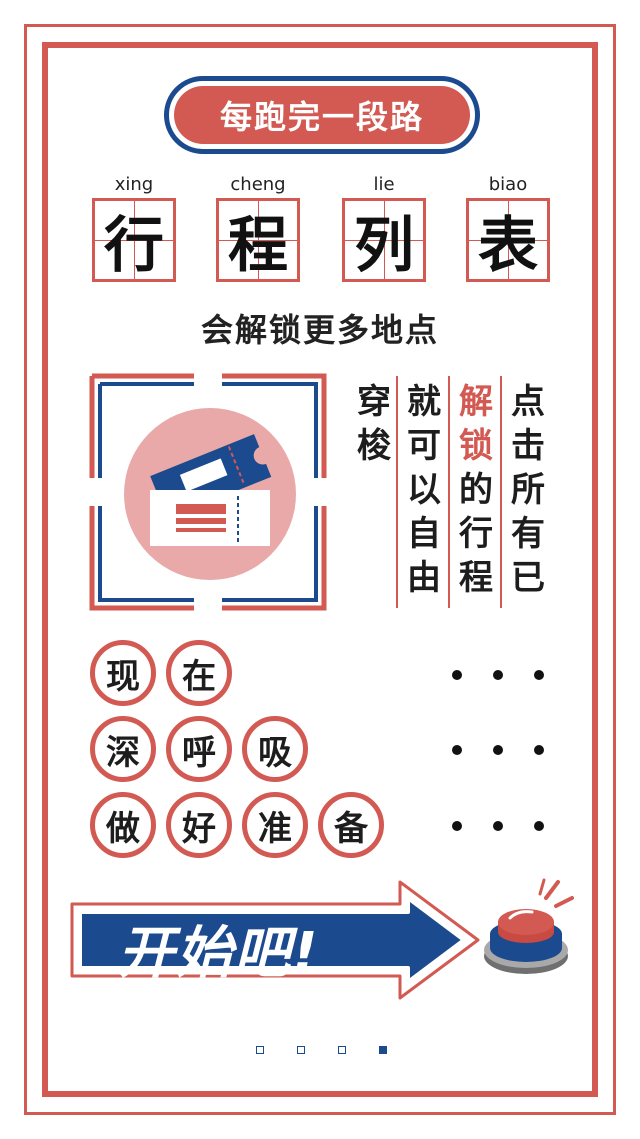 The height and width of the screenshot is (1139, 640). Describe the element at coordinates (508, 245) in the screenshot. I see `title-char: 表` at that location.